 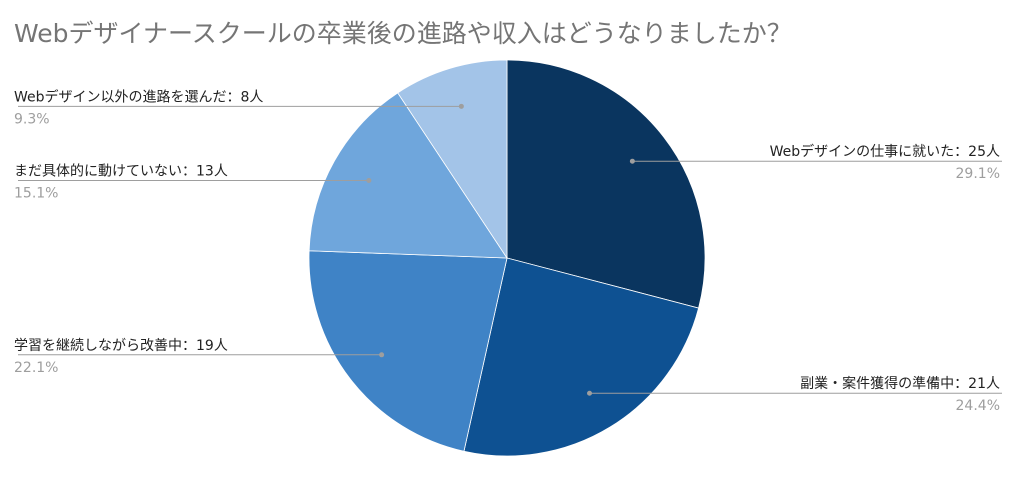 What do you see at coordinates (978, 406) in the screenshot?
I see `slice-percent: 24.4%` at bounding box center [978, 406].